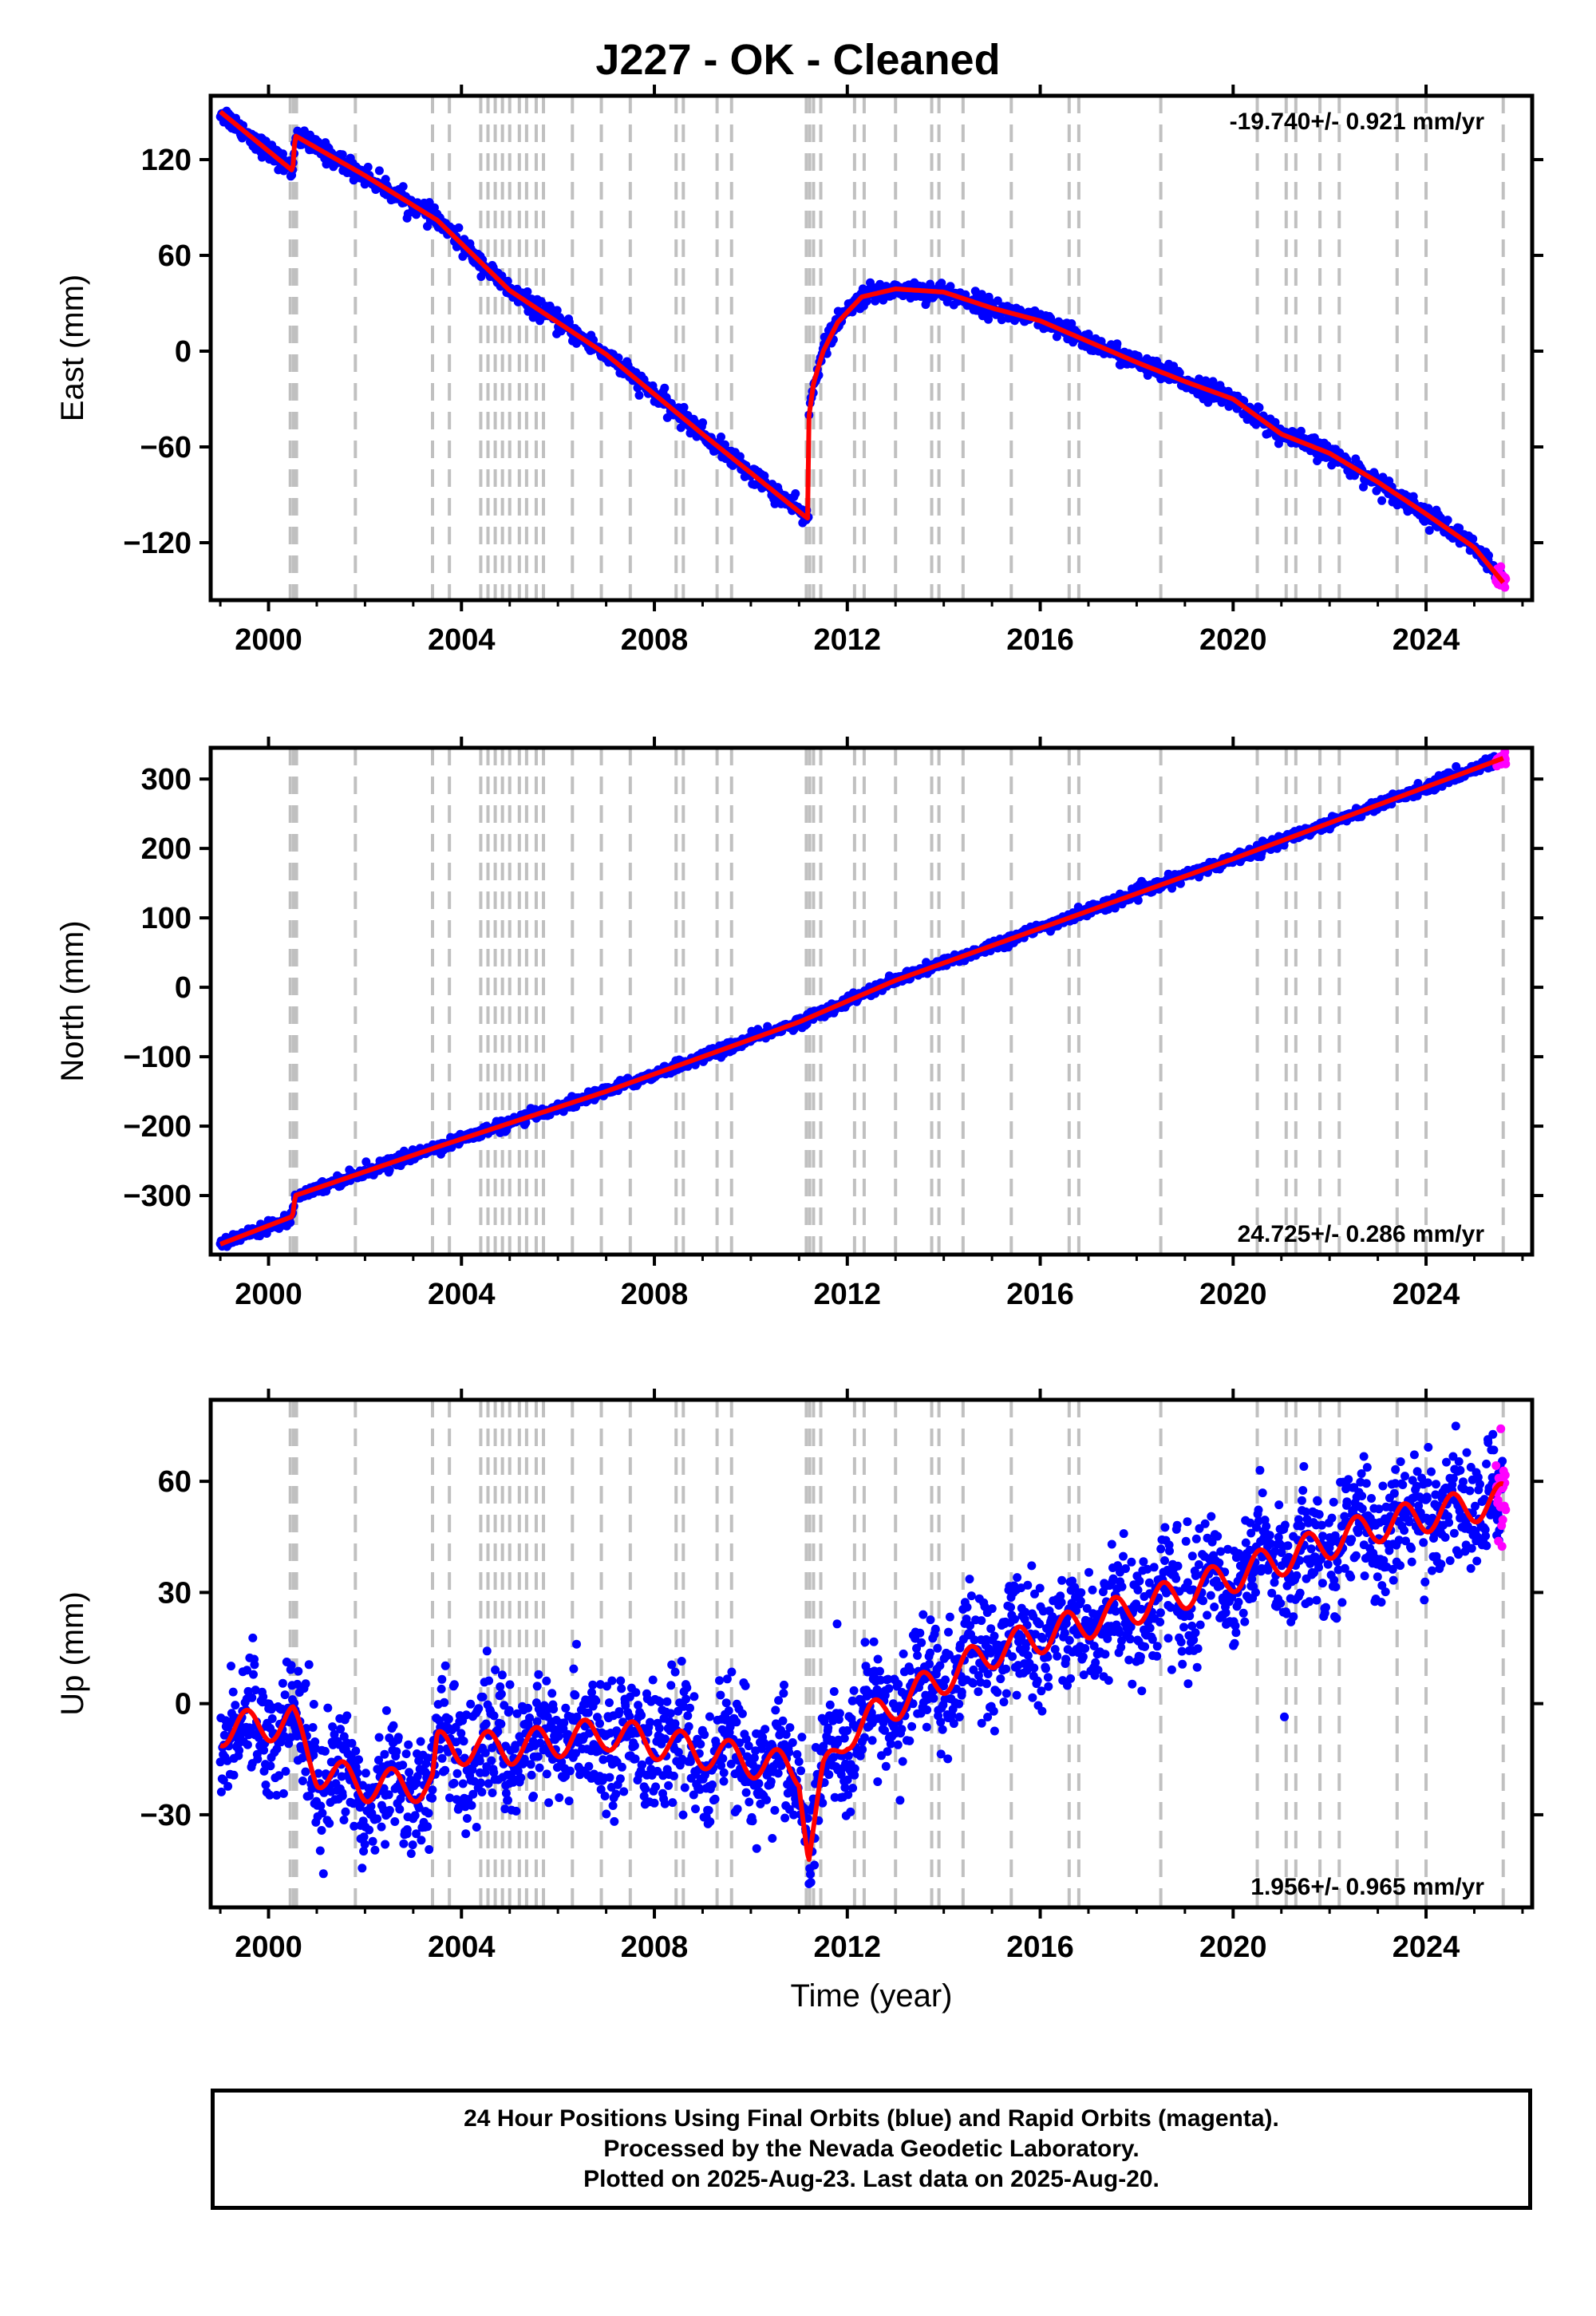 This screenshot has width=1596, height=2316. I want to click on east-ytick-label: 120, so click(166, 160).